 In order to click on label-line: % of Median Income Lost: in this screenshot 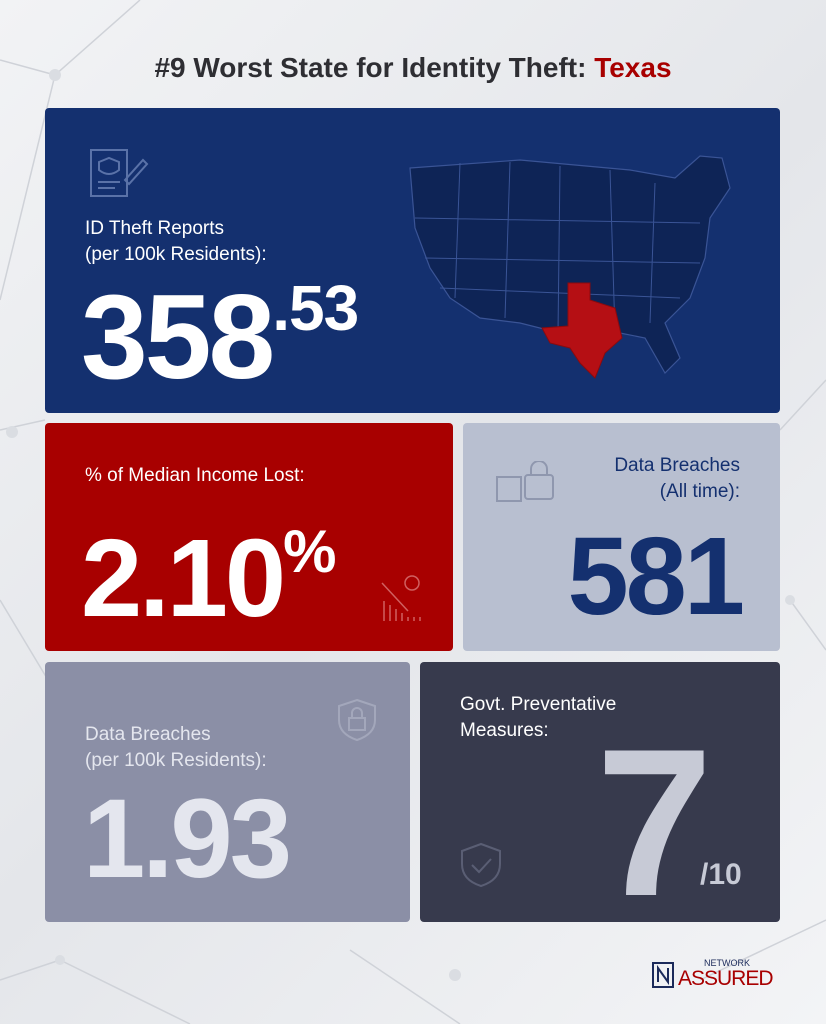, I will do `click(195, 475)`.